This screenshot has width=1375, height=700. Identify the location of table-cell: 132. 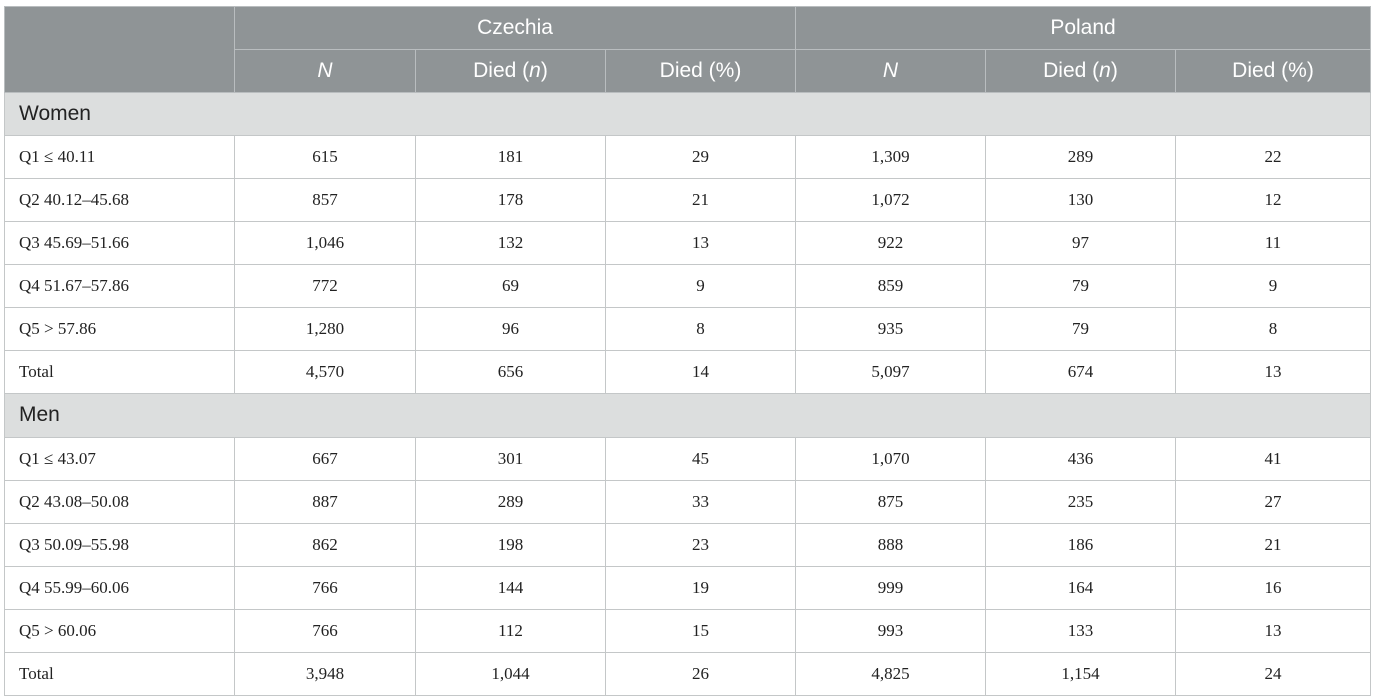
(510, 243).